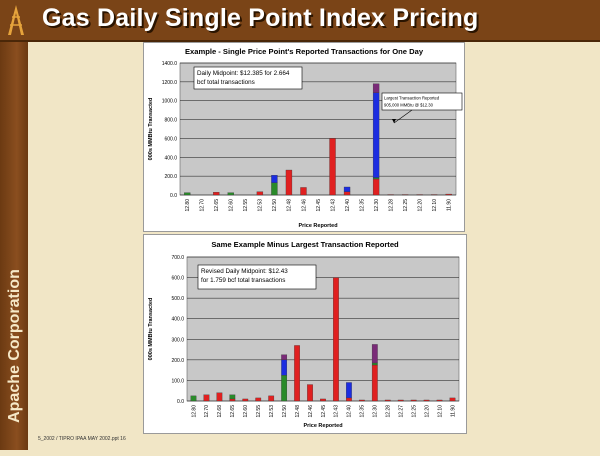 This screenshot has height=456, width=600. Describe the element at coordinates (177, 340) in the screenshot. I see `y-tick-label: 300.0` at that location.